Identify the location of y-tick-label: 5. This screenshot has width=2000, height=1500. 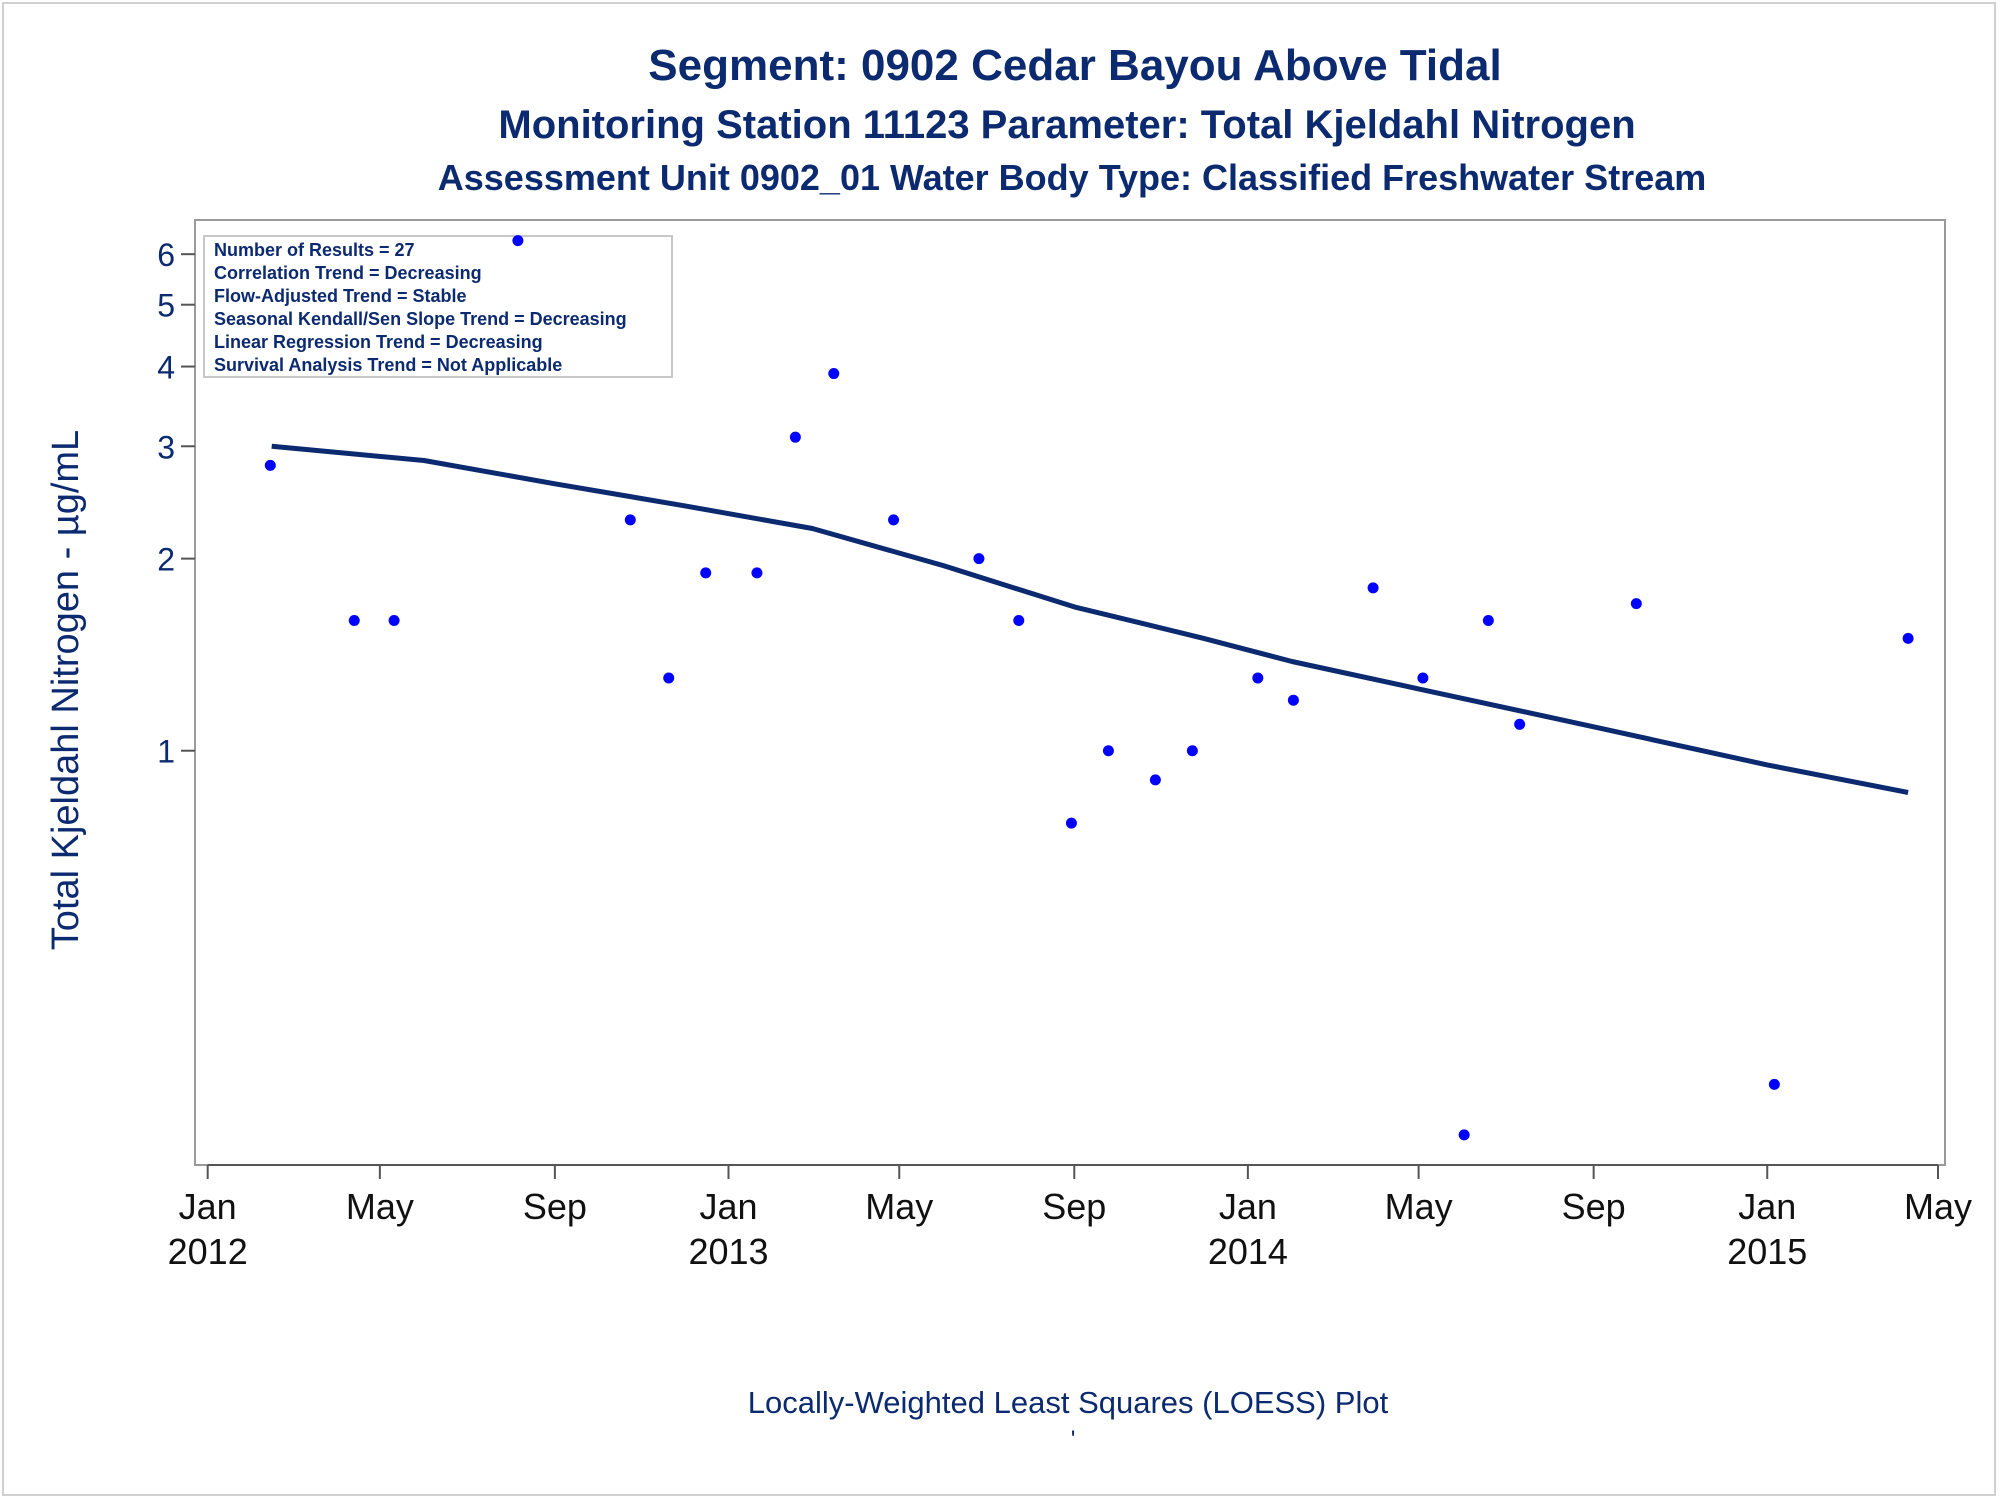
(166, 306).